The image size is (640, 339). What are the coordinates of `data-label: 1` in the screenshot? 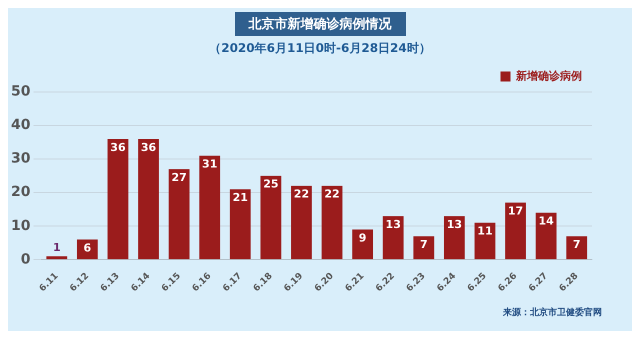 It's located at (56, 247).